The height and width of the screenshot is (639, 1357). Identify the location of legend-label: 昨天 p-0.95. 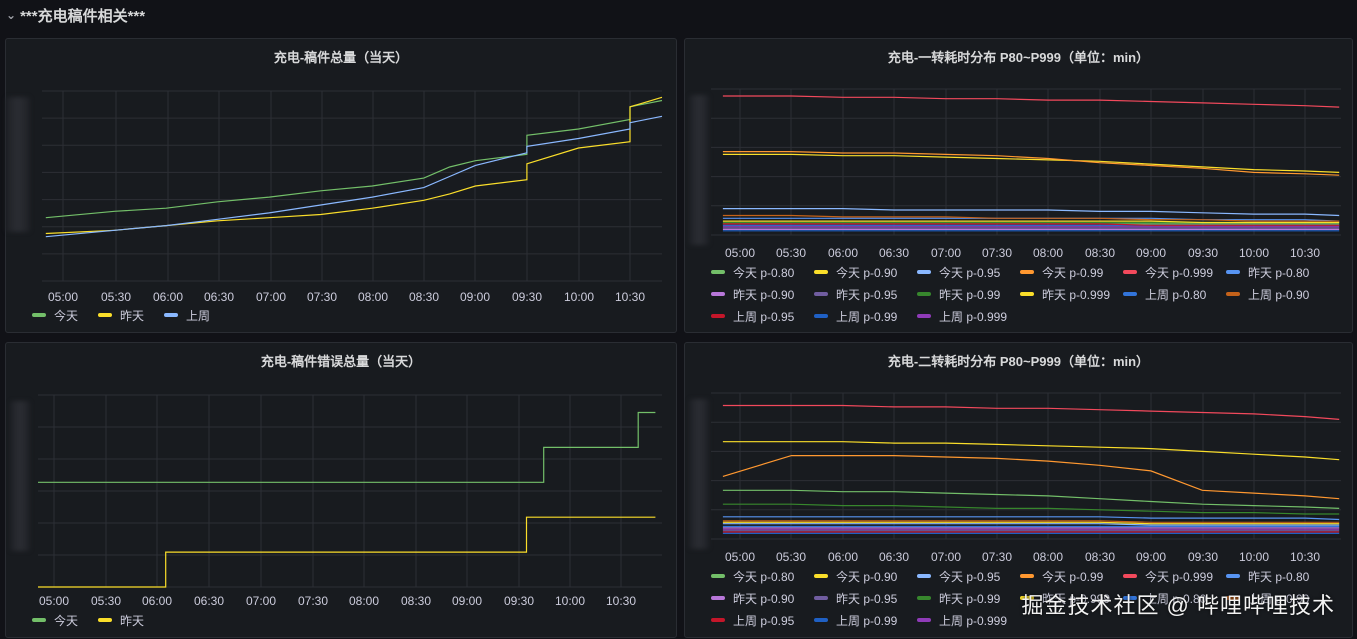
(867, 294).